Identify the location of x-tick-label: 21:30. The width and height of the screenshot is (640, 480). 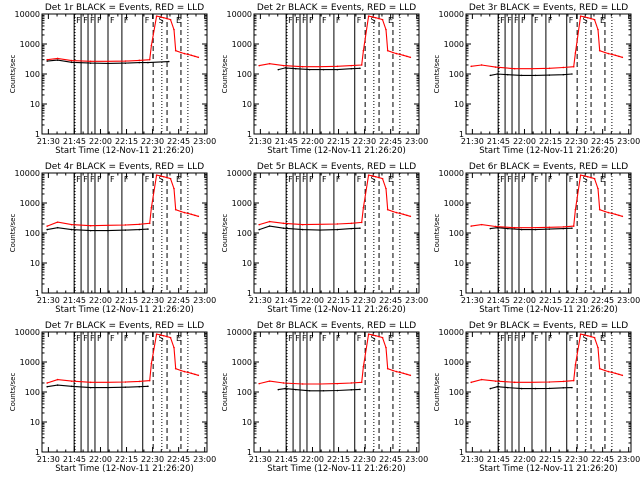
(472, 300).